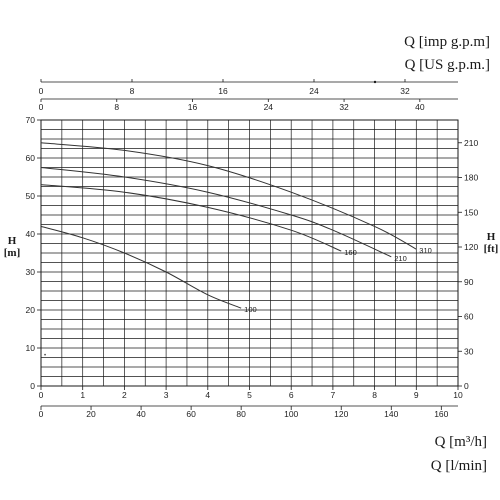  I want to click on x-tick-label-us: 0, so click(41, 107).